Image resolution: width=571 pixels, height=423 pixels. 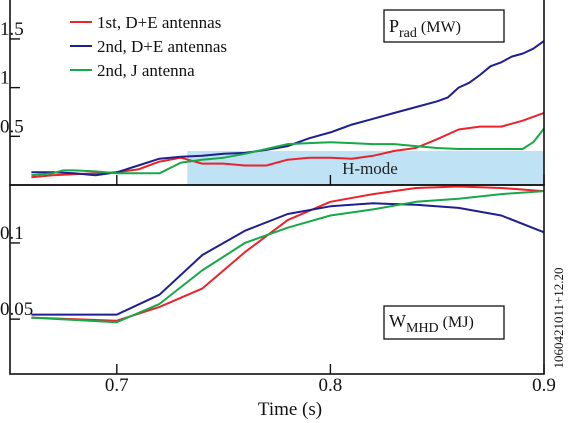 I want to click on prad-label: Prad (MW), so click(x=425, y=28).